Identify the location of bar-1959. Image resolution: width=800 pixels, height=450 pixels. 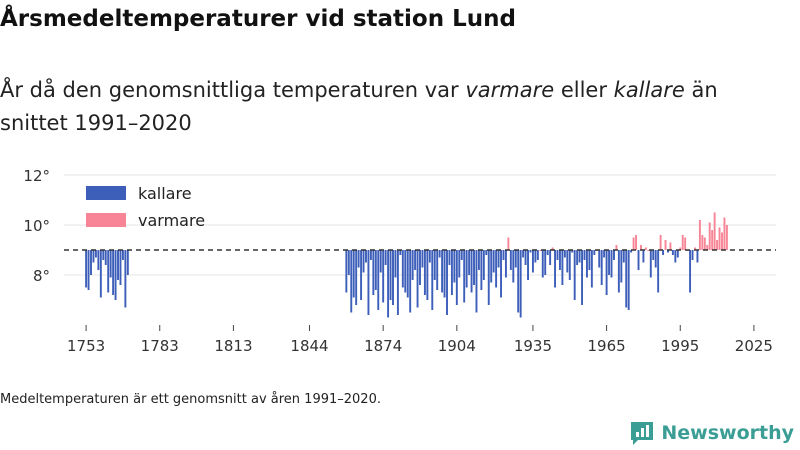
(591, 269).